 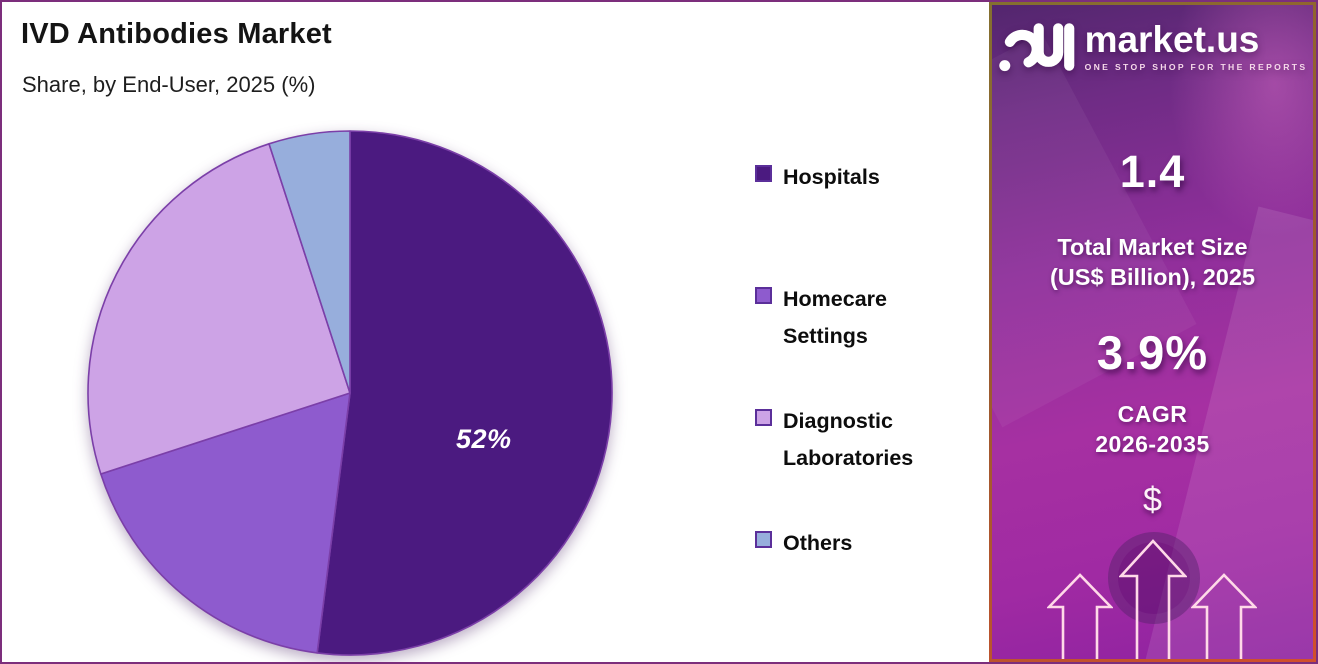 What do you see at coordinates (835, 317) in the screenshot?
I see `legend-label-homecare-settings: Homecare Settings` at bounding box center [835, 317].